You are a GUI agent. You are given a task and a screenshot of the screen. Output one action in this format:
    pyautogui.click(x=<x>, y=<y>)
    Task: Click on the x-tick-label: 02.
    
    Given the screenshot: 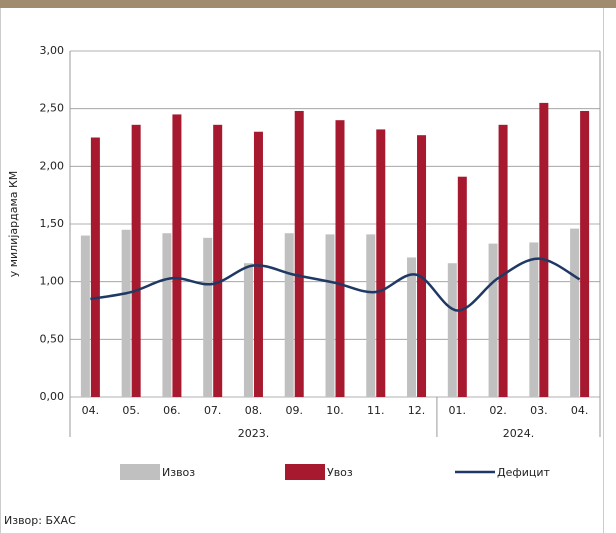 What is the action you would take?
    pyautogui.click(x=498, y=410)
    